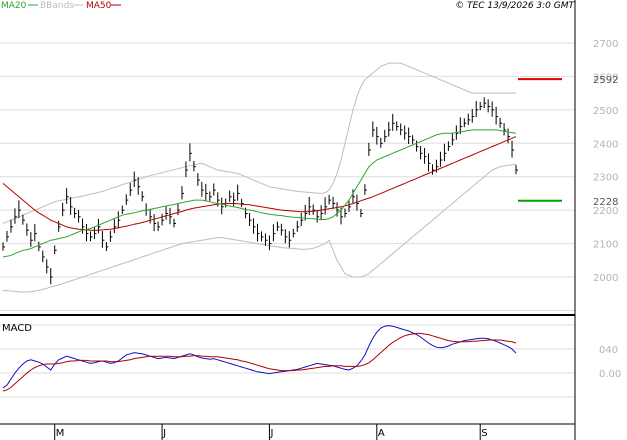  I want to click on macd-axis: 0.00 040, so click(610, 362).